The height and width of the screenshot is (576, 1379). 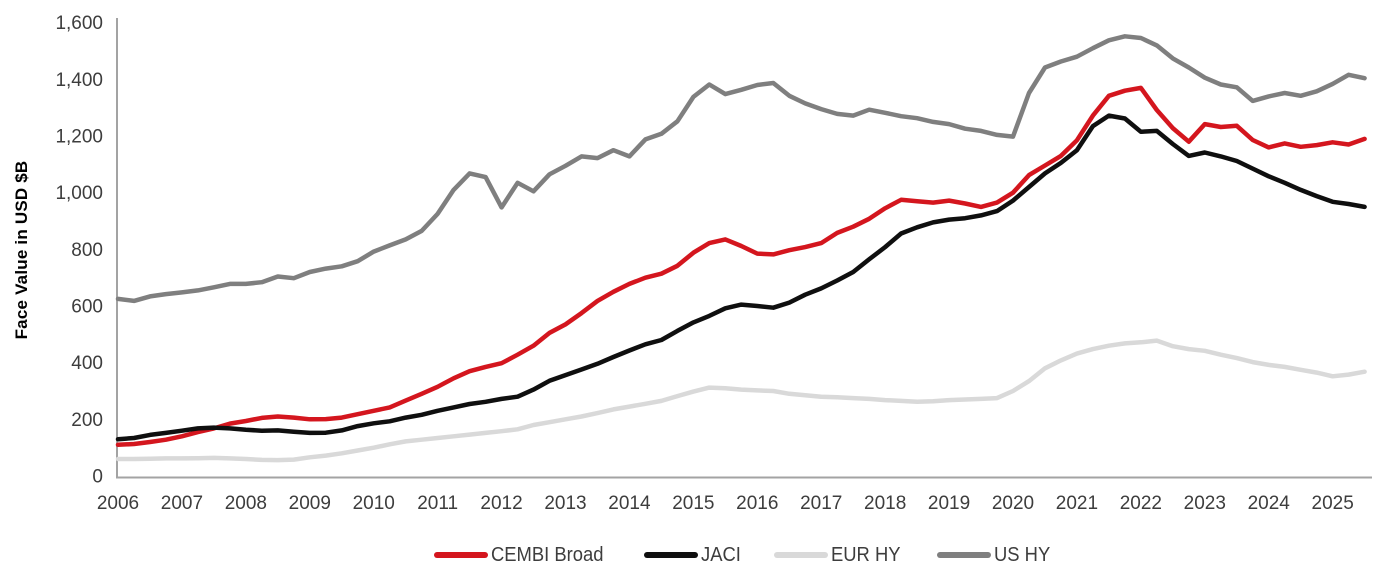 I want to click on legend-item-us-hy: US HY, so click(x=995, y=555).